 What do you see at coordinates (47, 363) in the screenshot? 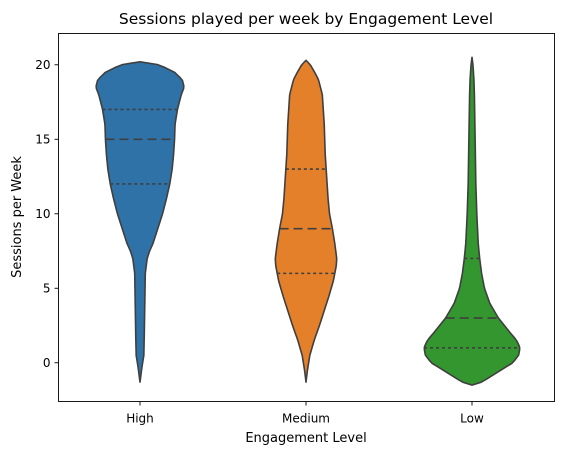
I see `y-tick-label: 0` at bounding box center [47, 363].